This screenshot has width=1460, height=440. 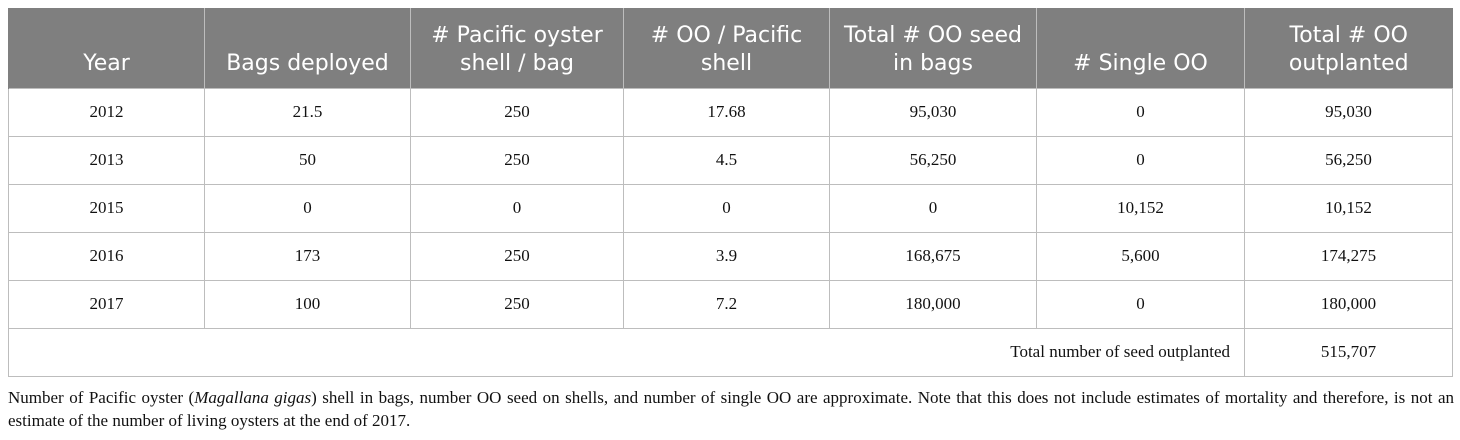 I want to click on column-header: Bags deployed, so click(x=307, y=48).